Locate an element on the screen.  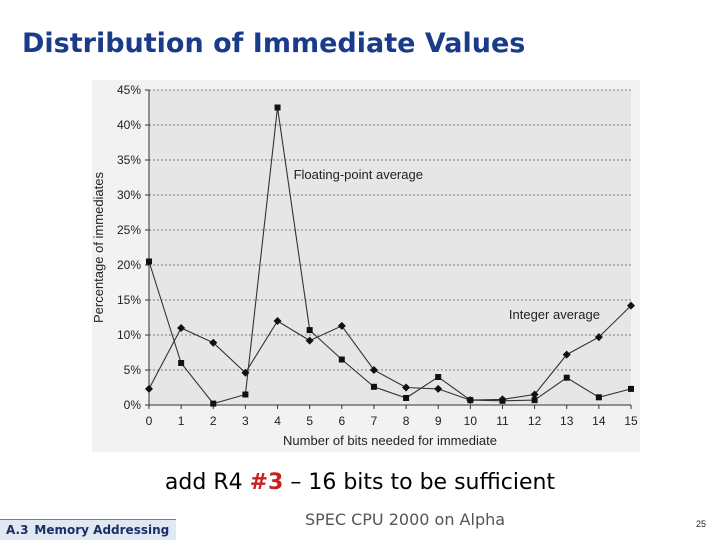
x-tick-label: 1 is located at coordinates (181, 421).